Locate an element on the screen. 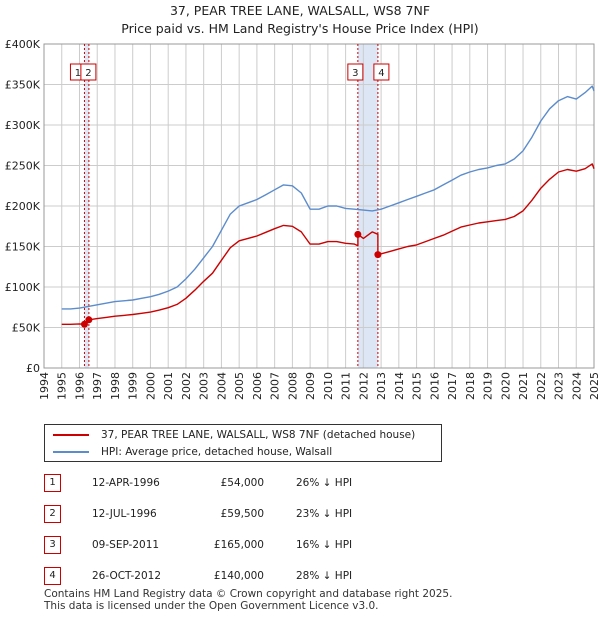 This screenshot has width=600, height=620. y-tick-label: £300K is located at coordinates (23, 125).